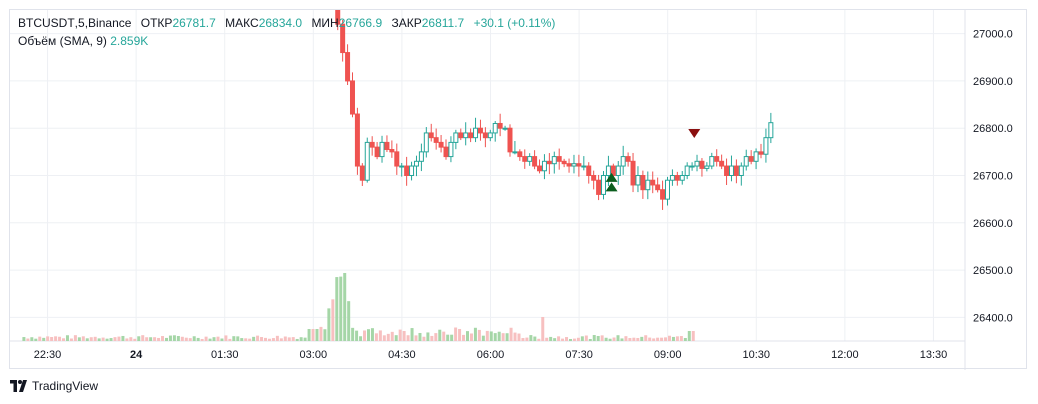  What do you see at coordinates (110, 23) in the screenshot?
I see `legend-exchange: Binance` at bounding box center [110, 23].